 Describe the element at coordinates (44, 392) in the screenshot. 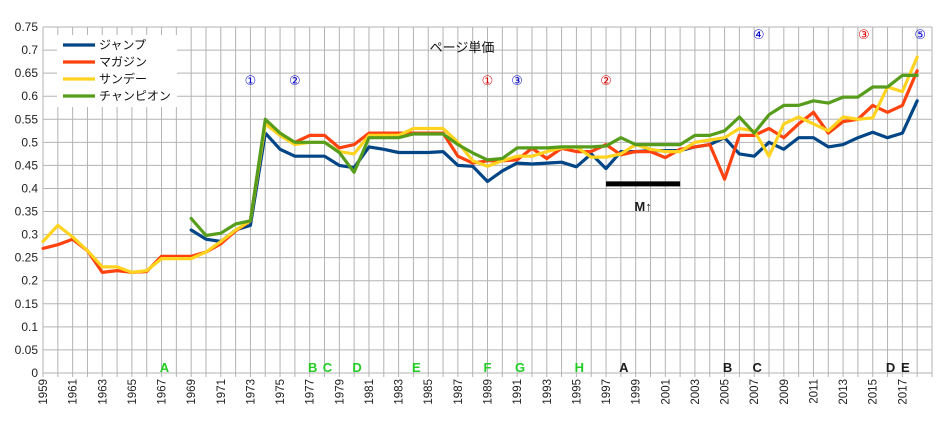

I see `x-tick-label: 1959` at that location.